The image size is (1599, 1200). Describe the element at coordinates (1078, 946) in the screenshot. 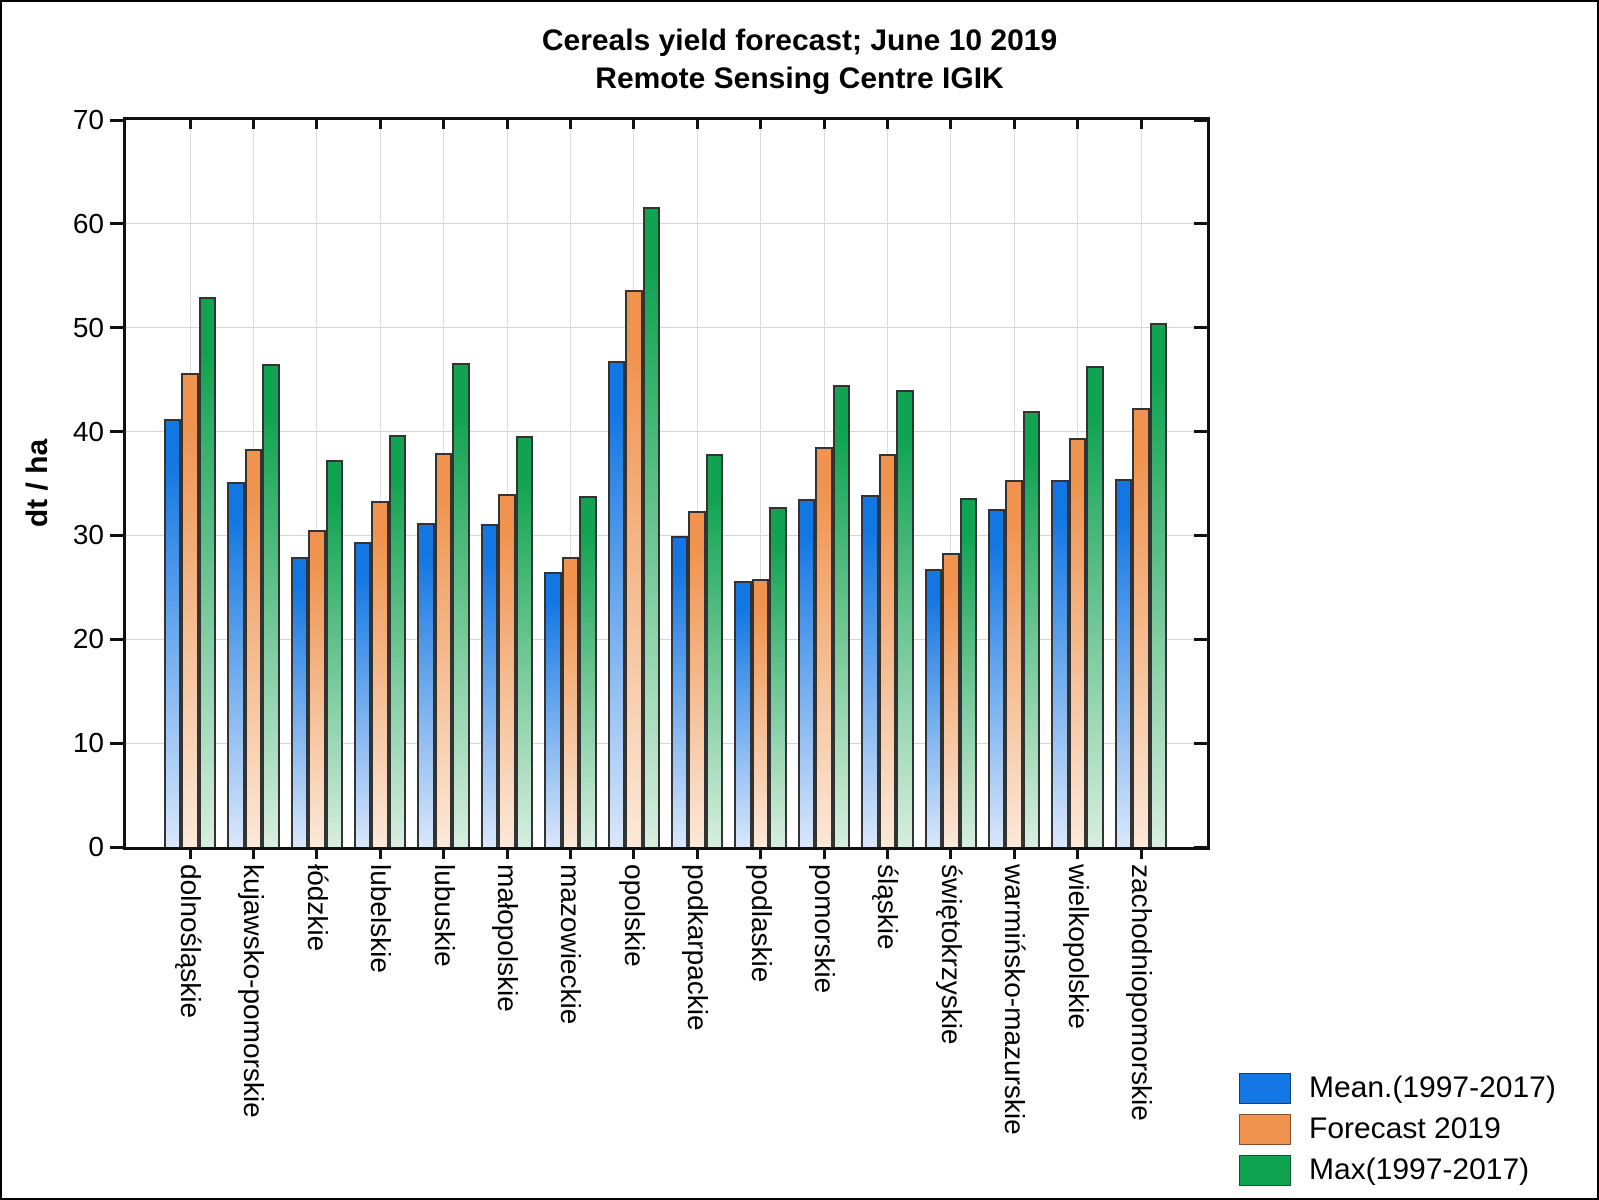

I see `x-category-label: wielkopolskie` at that location.